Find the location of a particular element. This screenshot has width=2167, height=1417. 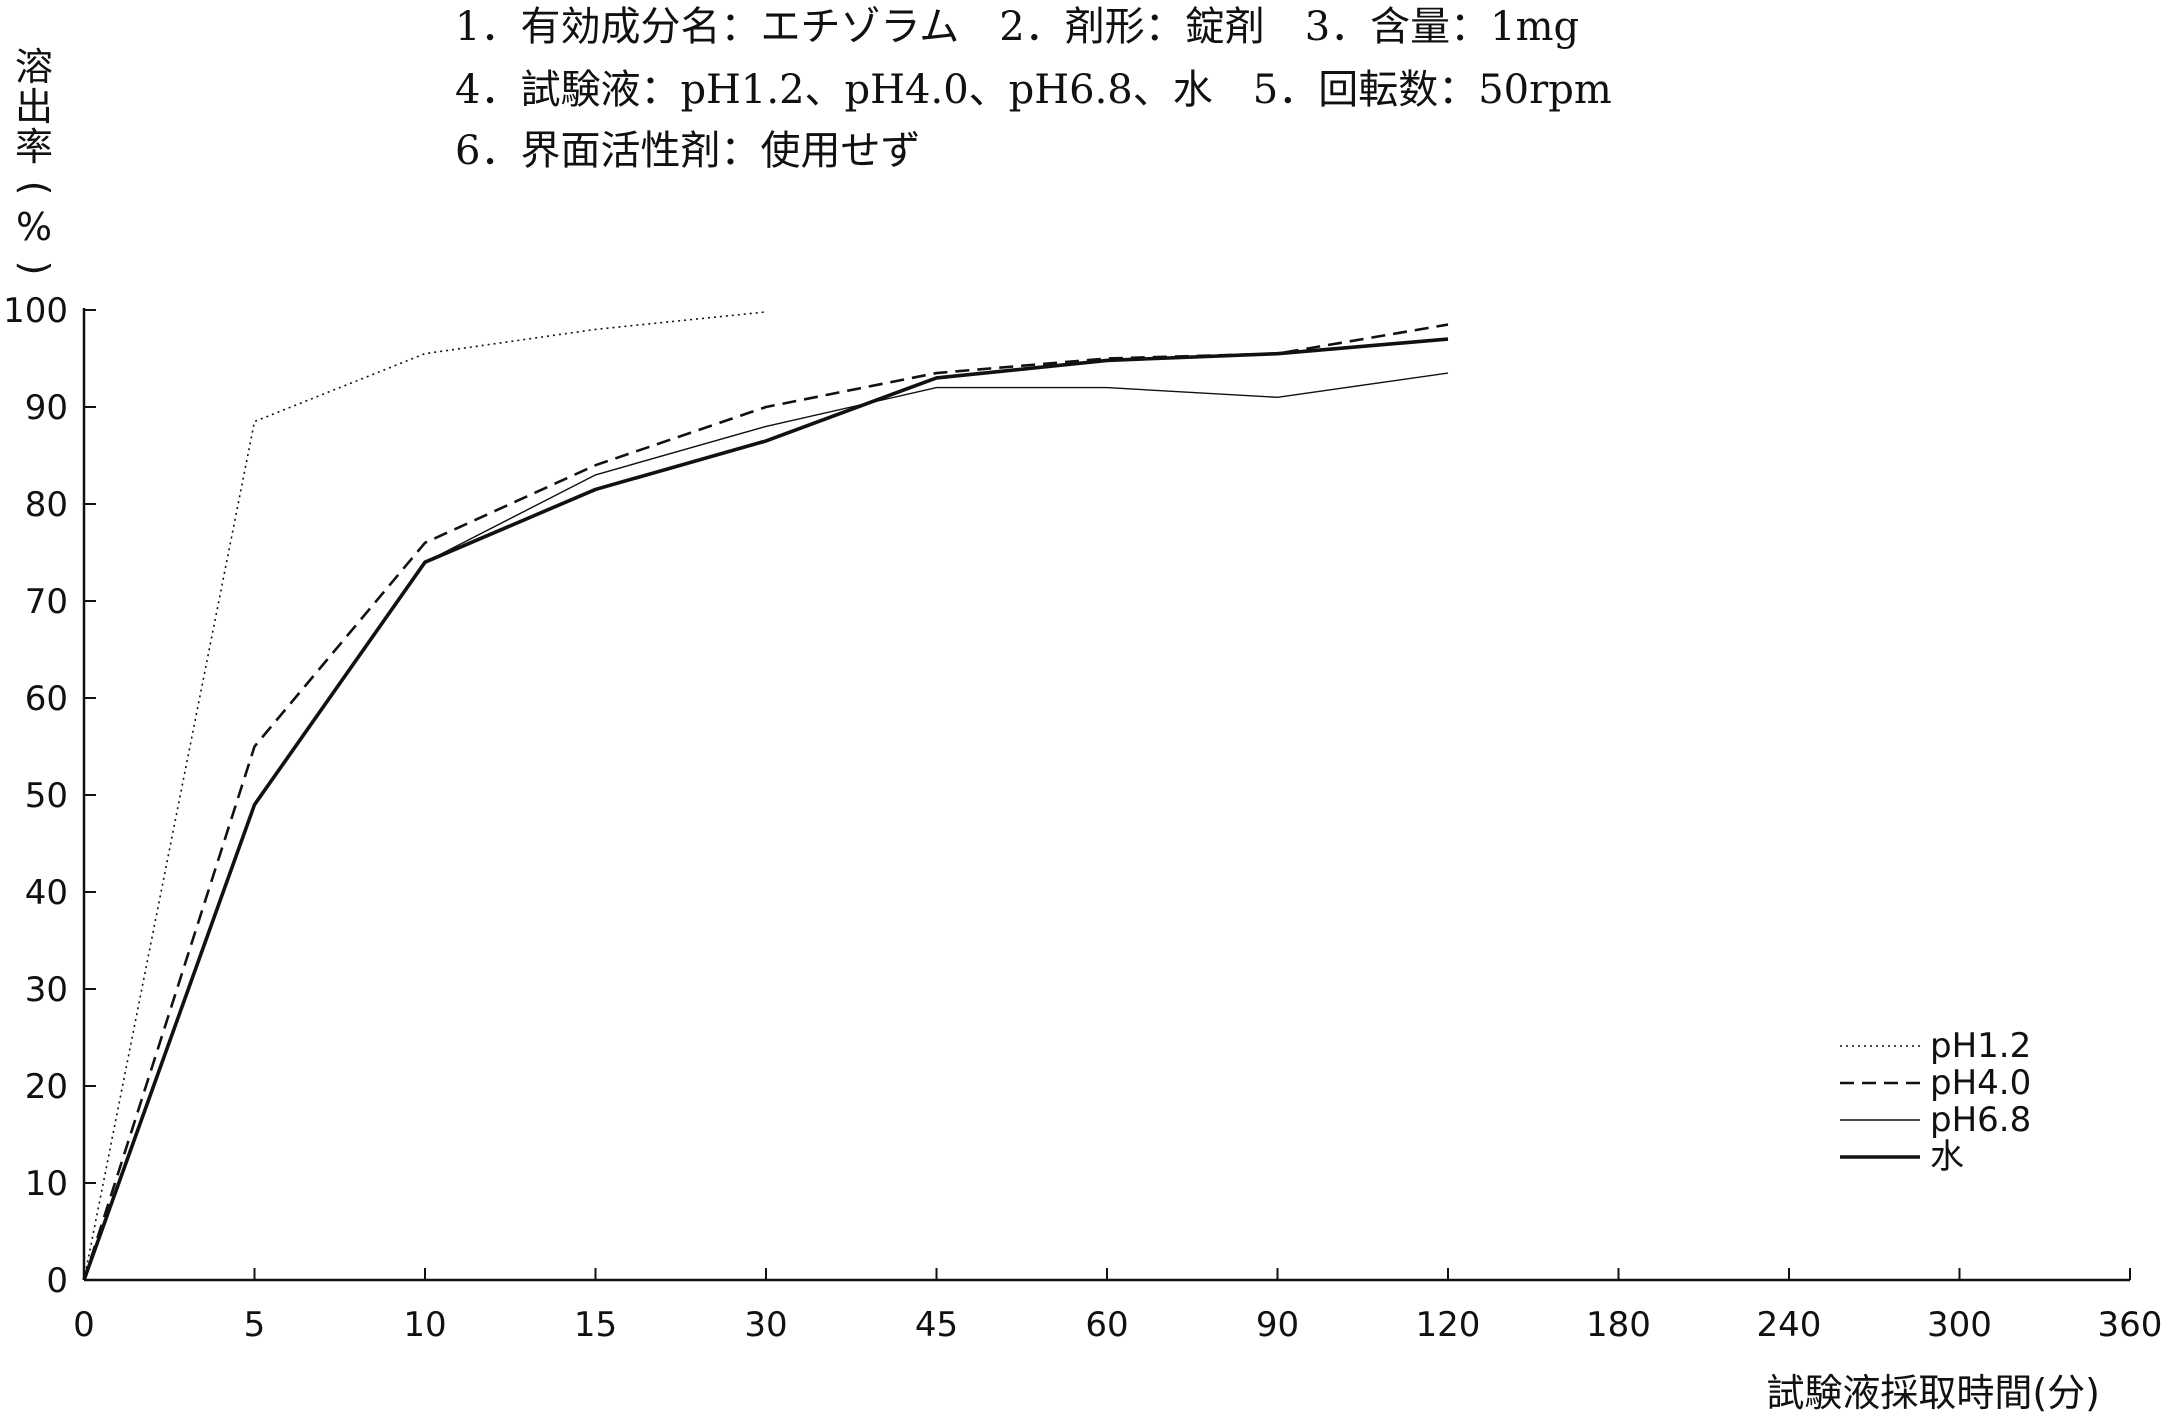

y-tick-label: 70 is located at coordinates (46, 602).